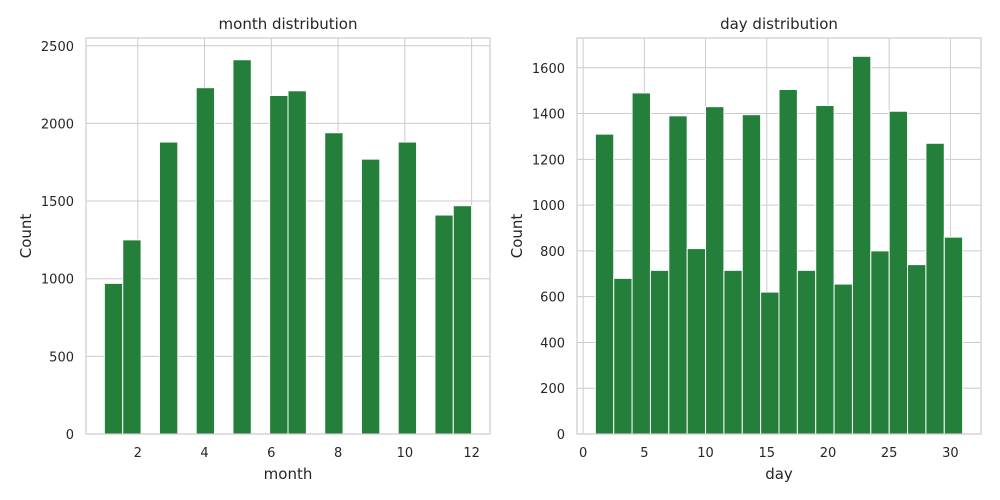 The image size is (1000, 500). Describe the element at coordinates (204, 453) in the screenshot. I see `x-tick-label: 4` at that location.